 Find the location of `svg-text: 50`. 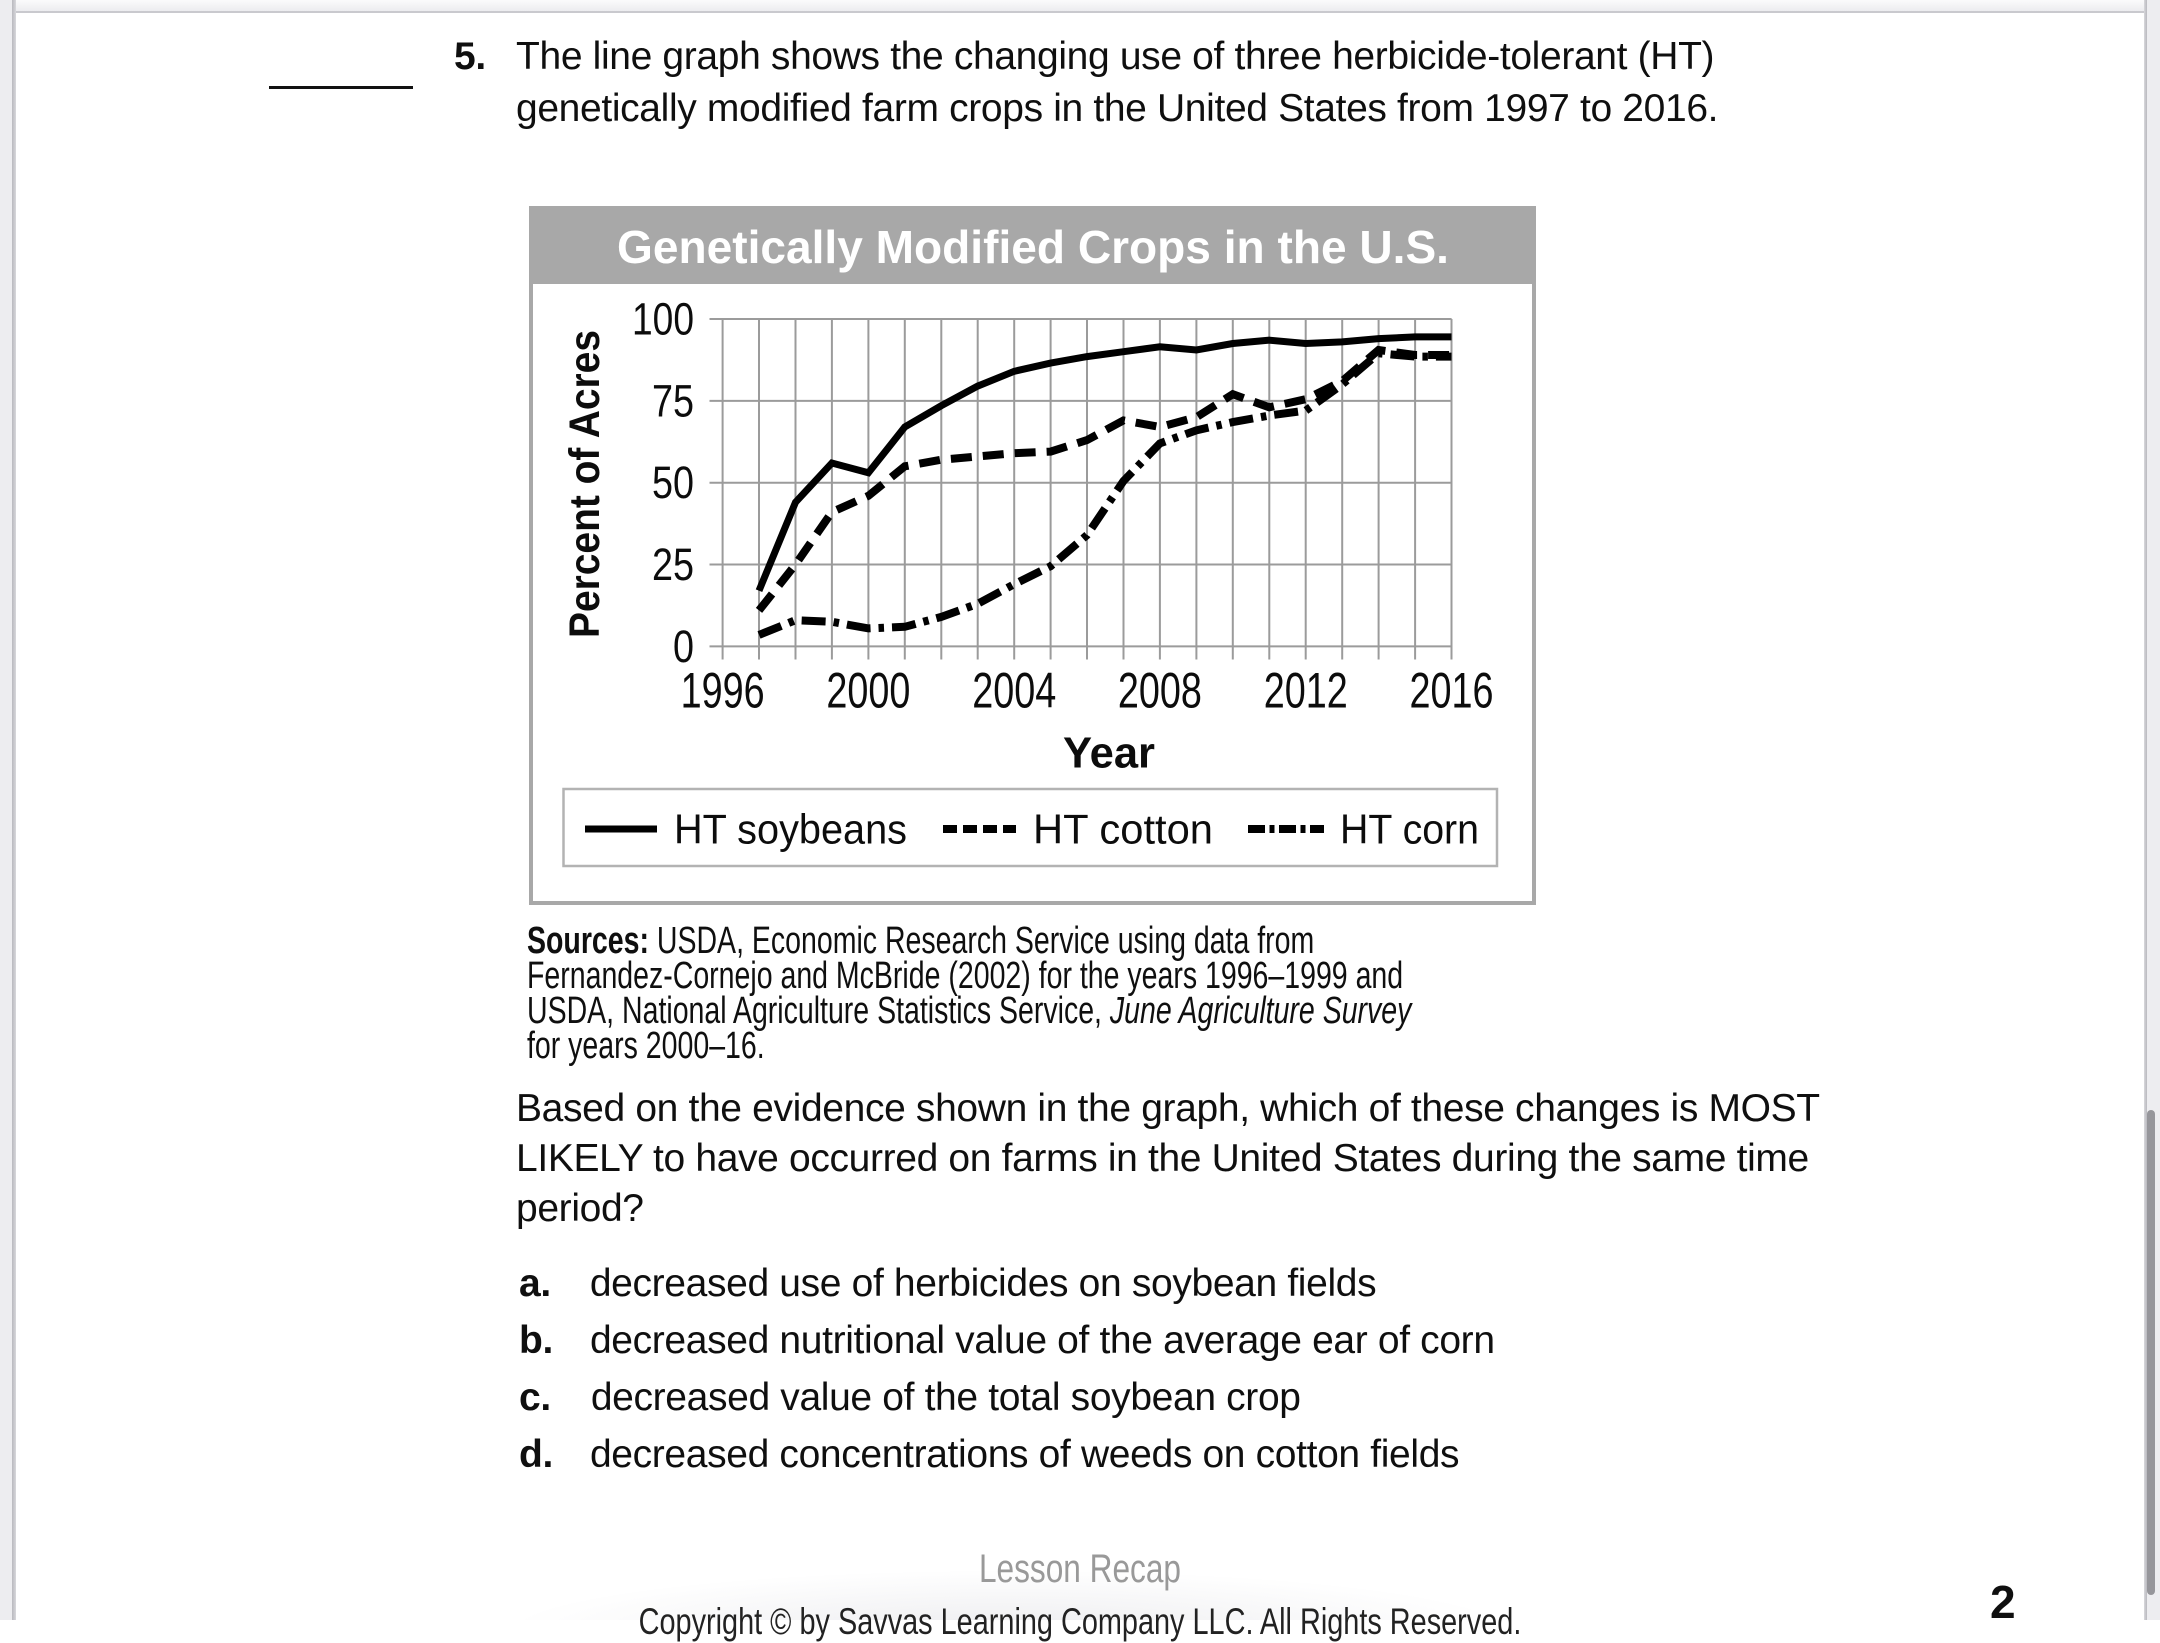

svg-text: 50 is located at coordinates (673, 482).